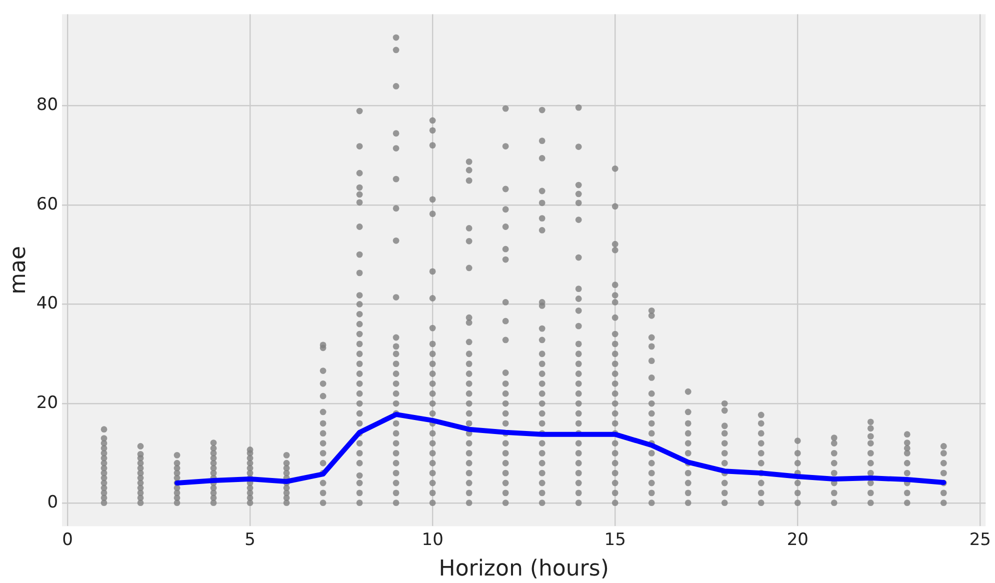 This screenshot has height=583, width=995. What do you see at coordinates (47, 204) in the screenshot?
I see `y-tick-label: 60` at bounding box center [47, 204].